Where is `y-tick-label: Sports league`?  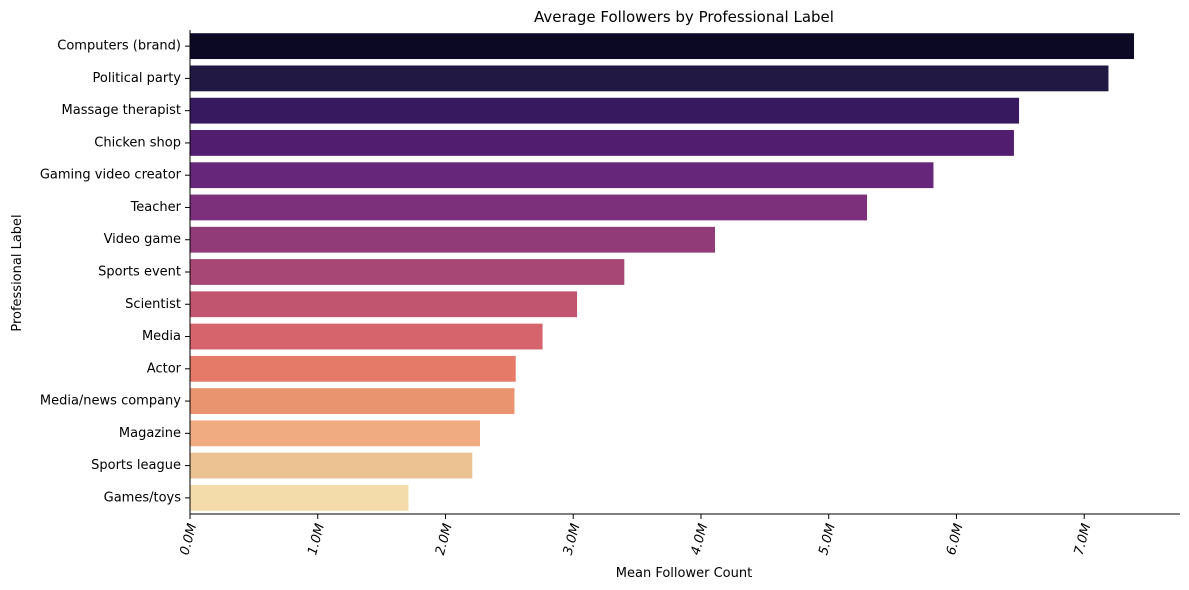
y-tick-label: Sports league is located at coordinates (136, 465).